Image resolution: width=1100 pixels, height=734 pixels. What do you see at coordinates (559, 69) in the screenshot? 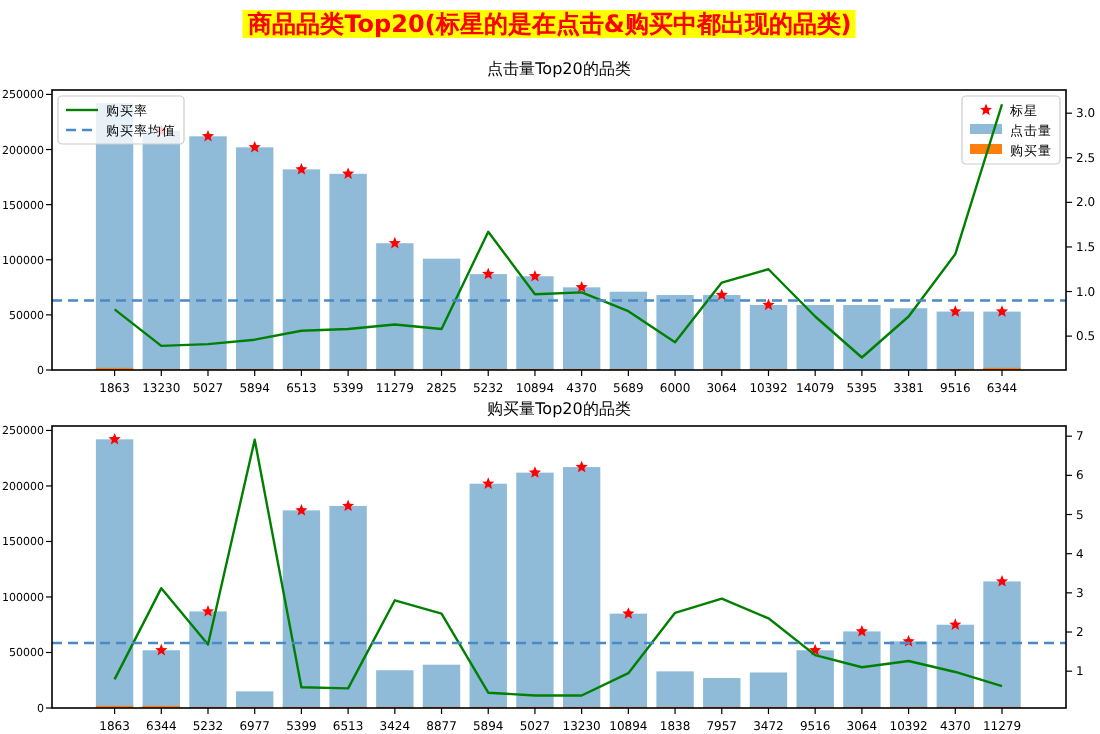
I see `chart-subtitle: 点击量Top20的品类` at bounding box center [559, 69].